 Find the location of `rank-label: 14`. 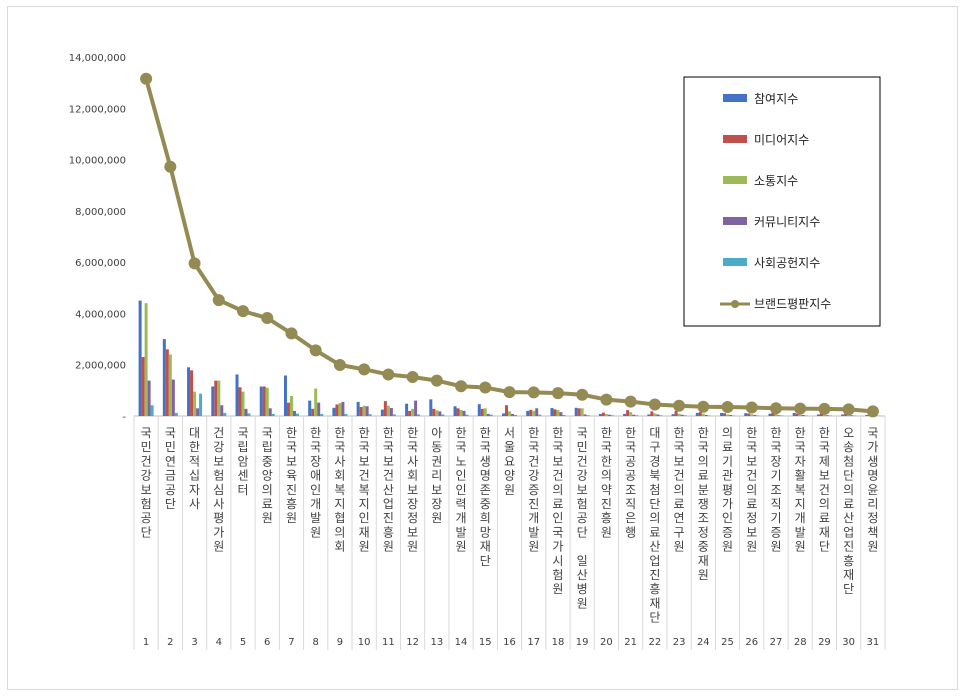

rank-label: 14 is located at coordinates (461, 642).